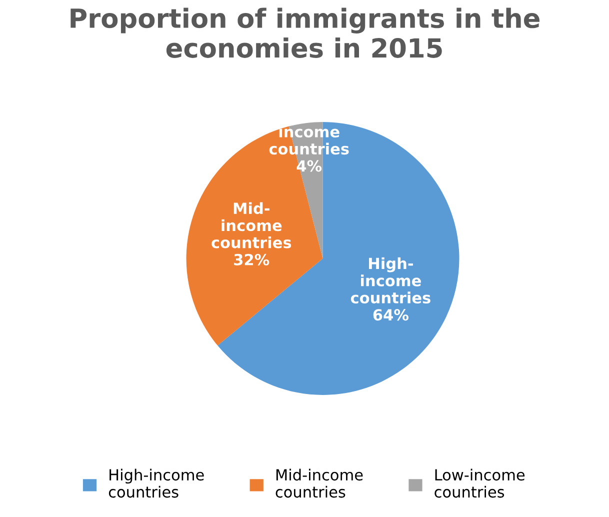 The width and height of the screenshot is (609, 517). Describe the element at coordinates (305, 33) in the screenshot. I see `chart-title: Proportion of immigrants in the economies in 2015` at that location.